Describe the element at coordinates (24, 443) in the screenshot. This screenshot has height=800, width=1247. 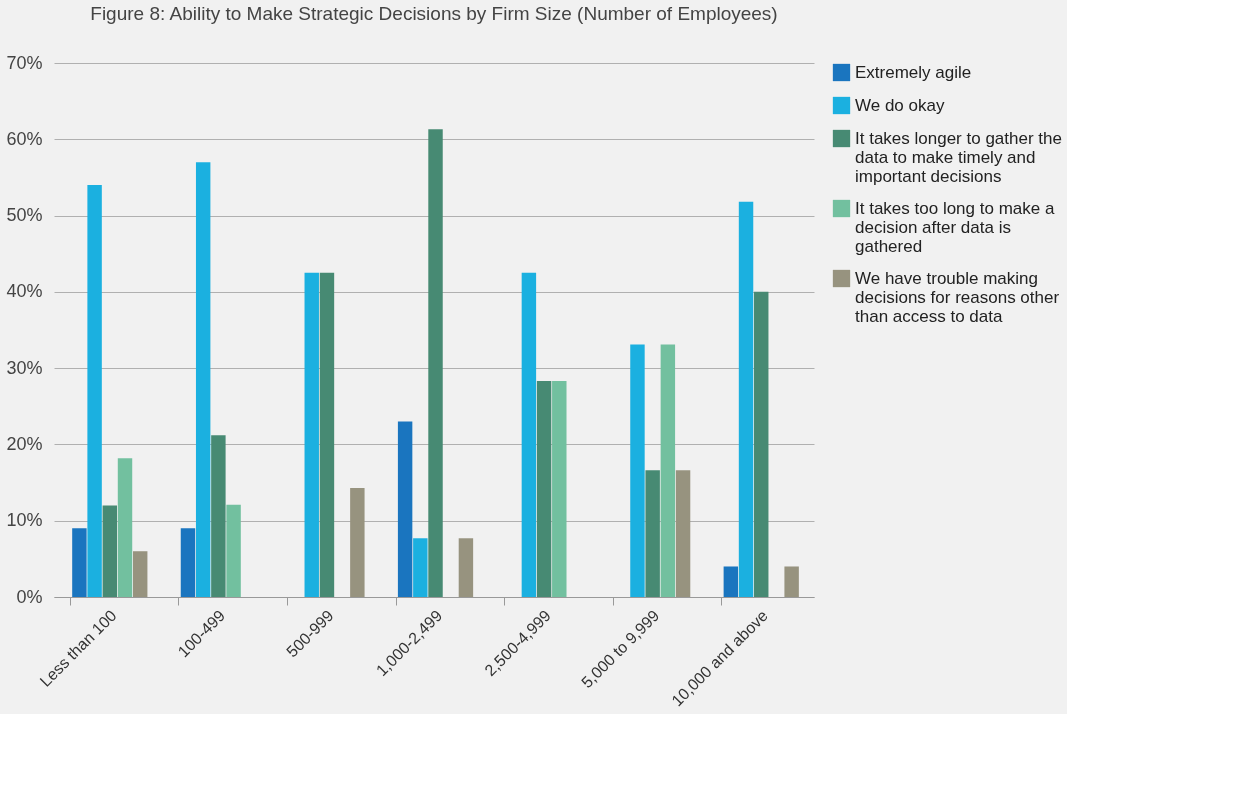
I see `y-tick-label: 20%` at that location.